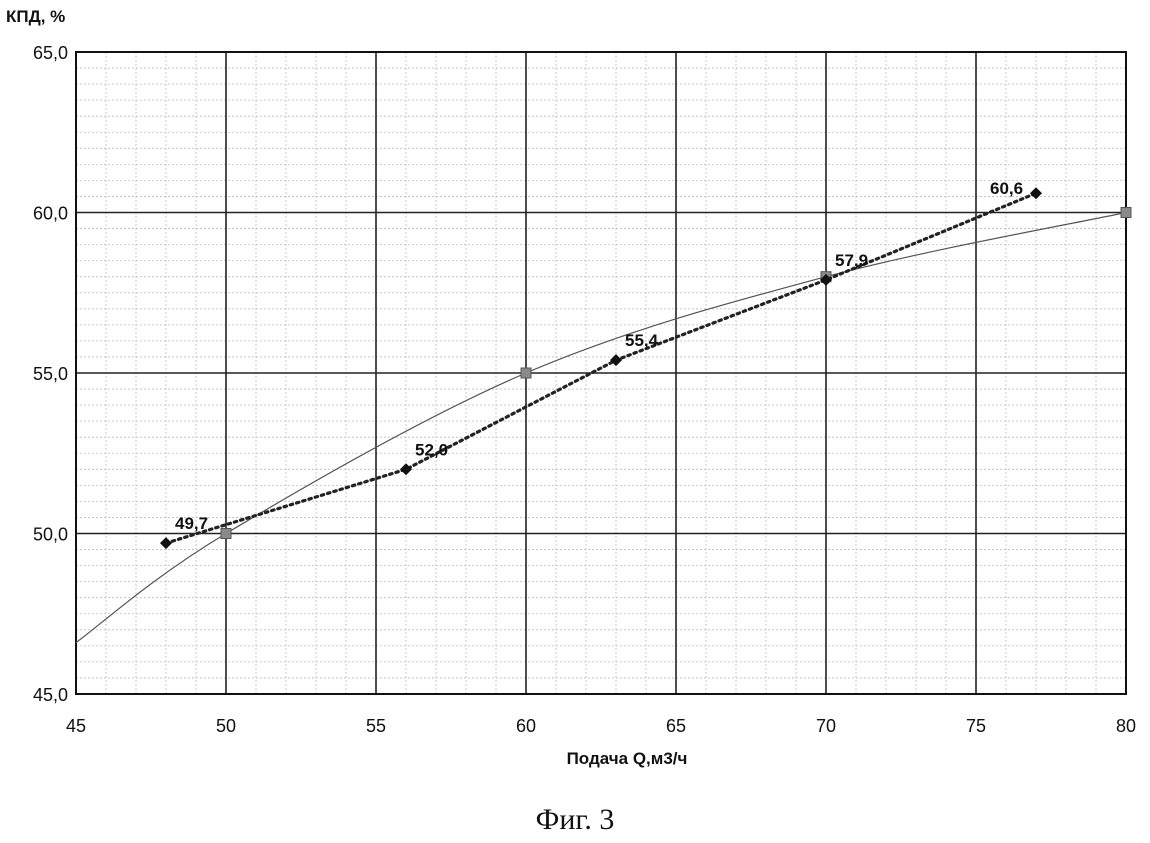 The height and width of the screenshot is (843, 1150). I want to click on figure-caption: Фиг. 3, so click(575, 820).